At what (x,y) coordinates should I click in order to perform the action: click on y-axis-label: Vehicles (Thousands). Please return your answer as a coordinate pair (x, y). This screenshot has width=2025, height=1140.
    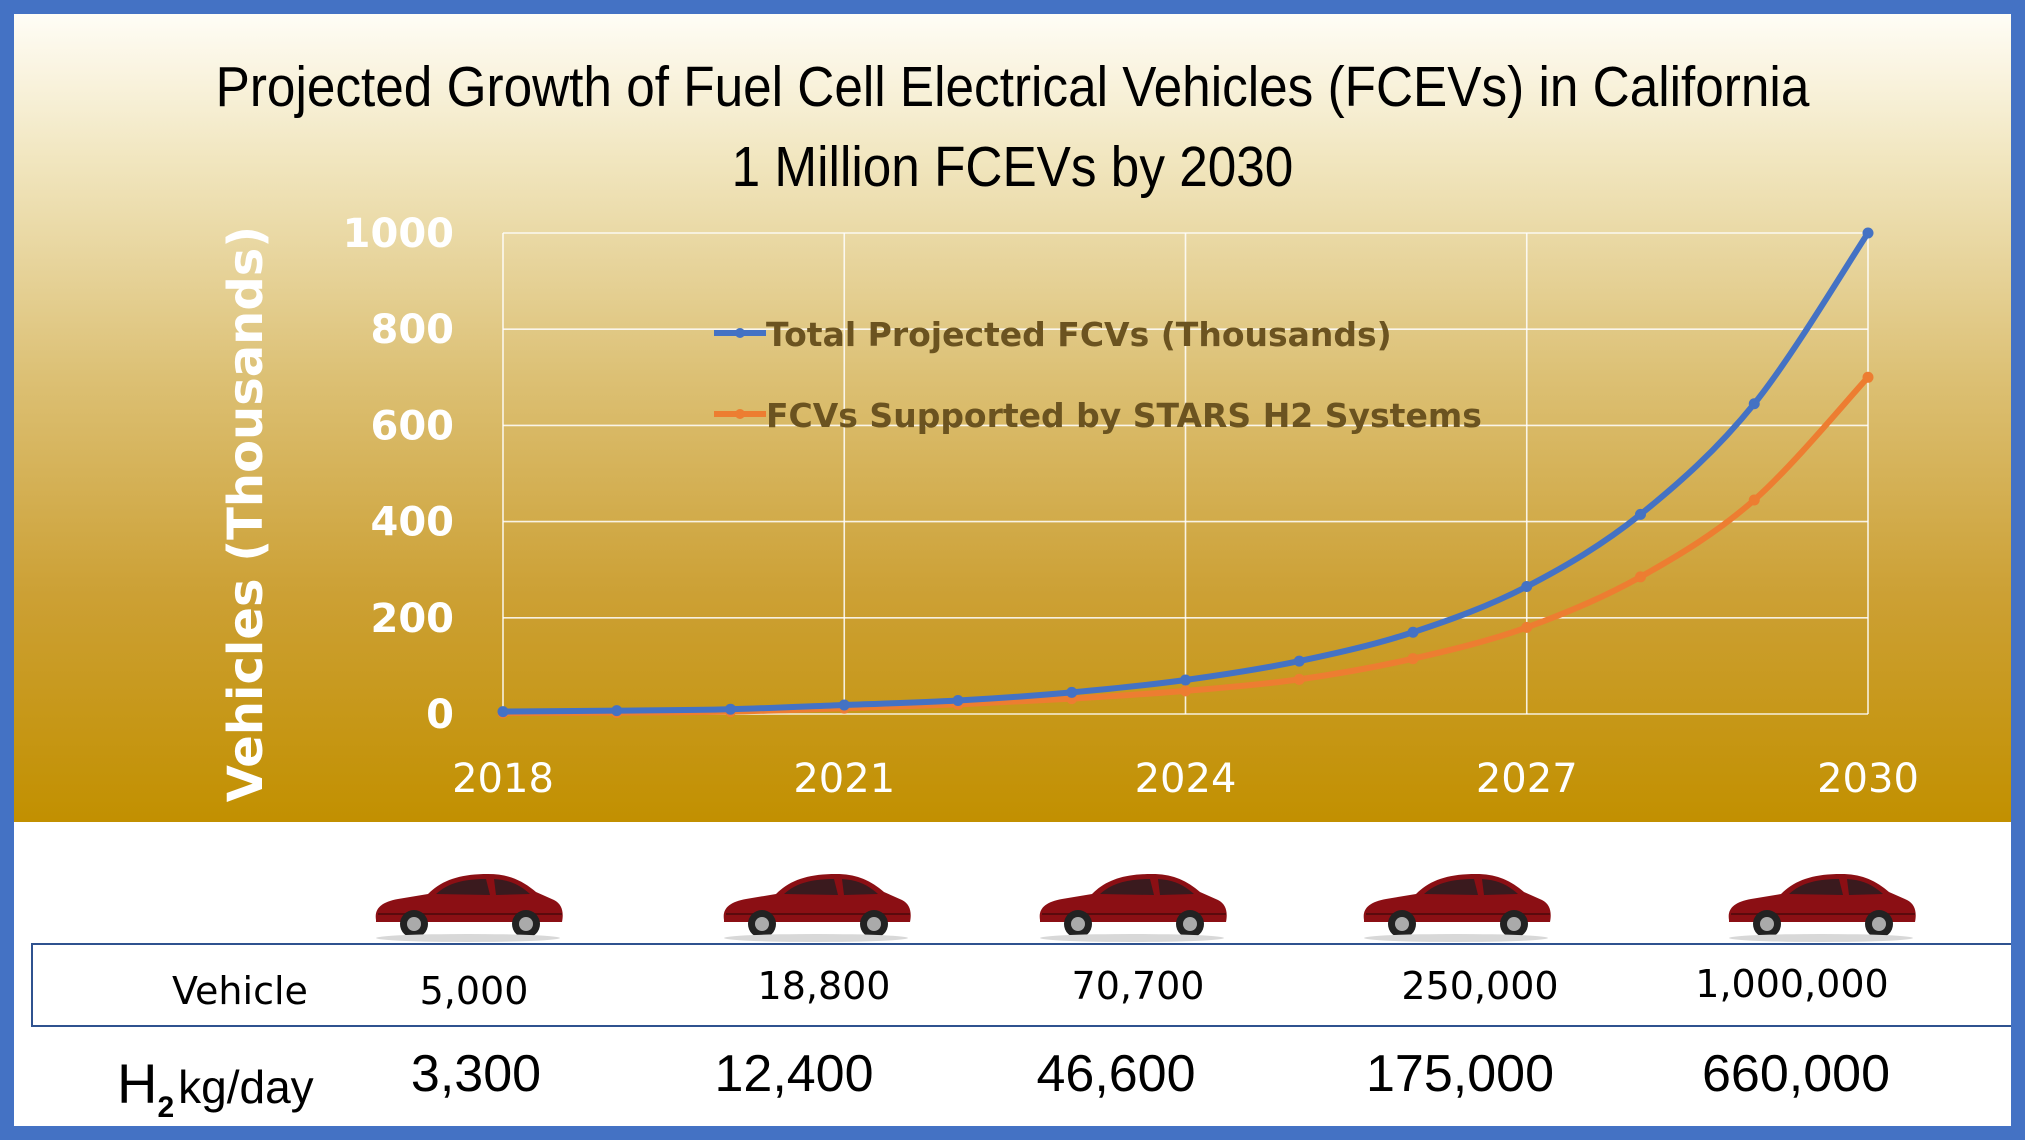
    Looking at the image, I should click on (246, 514).